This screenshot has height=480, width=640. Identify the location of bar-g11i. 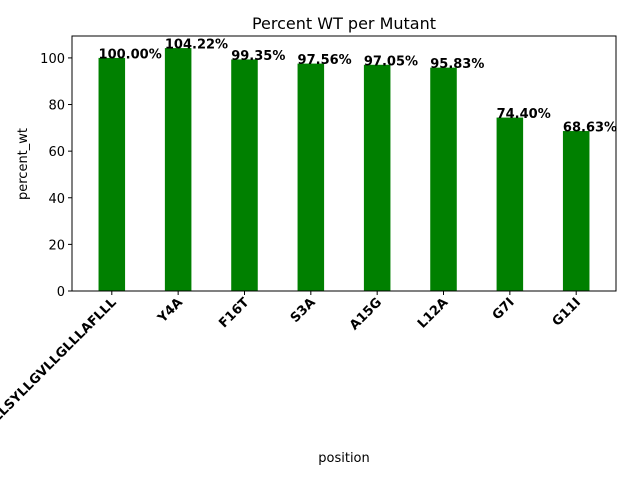
(576, 211).